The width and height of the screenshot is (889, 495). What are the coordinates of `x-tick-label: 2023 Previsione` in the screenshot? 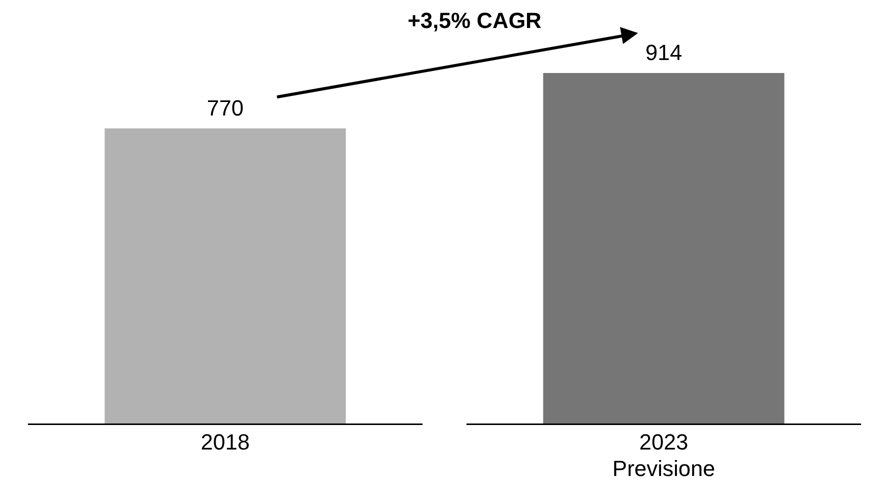 It's located at (664, 455).